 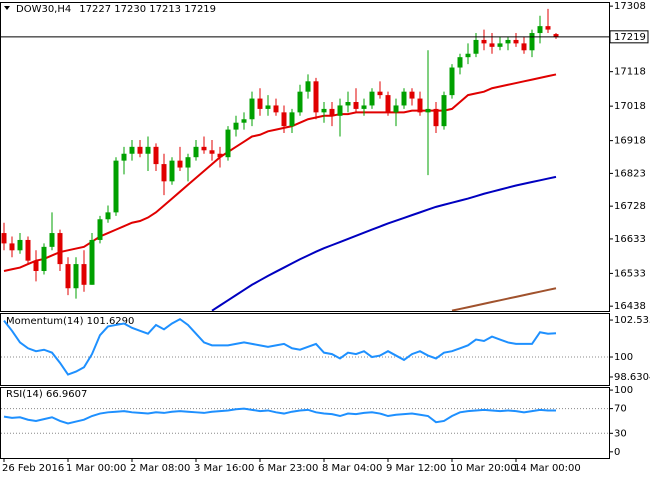 I want to click on x-tick-label: 10 Mar 20:00, so click(x=483, y=468).